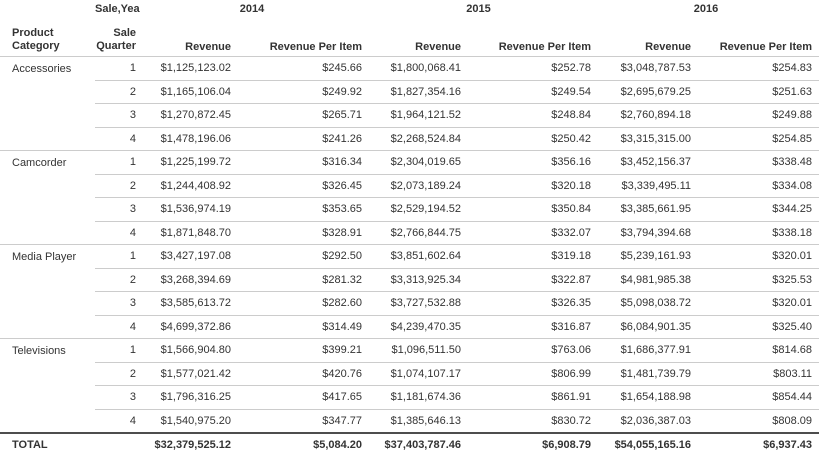 The image size is (819, 456). Describe the element at coordinates (528, 327) in the screenshot. I see `revenue-per-item-2015-cell: $316.87` at that location.